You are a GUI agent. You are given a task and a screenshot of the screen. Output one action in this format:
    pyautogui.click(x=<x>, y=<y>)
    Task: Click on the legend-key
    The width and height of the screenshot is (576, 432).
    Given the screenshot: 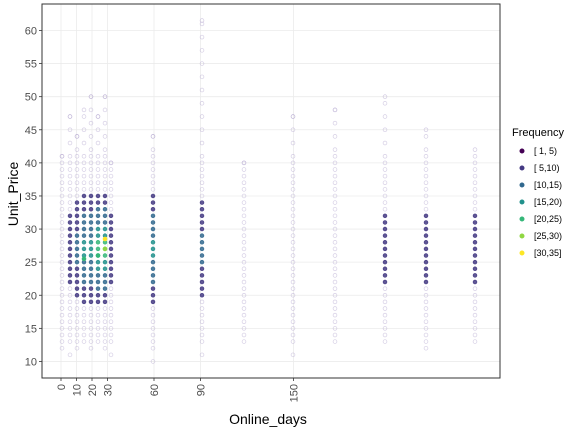 What is the action you would take?
    pyautogui.click(x=522, y=185)
    